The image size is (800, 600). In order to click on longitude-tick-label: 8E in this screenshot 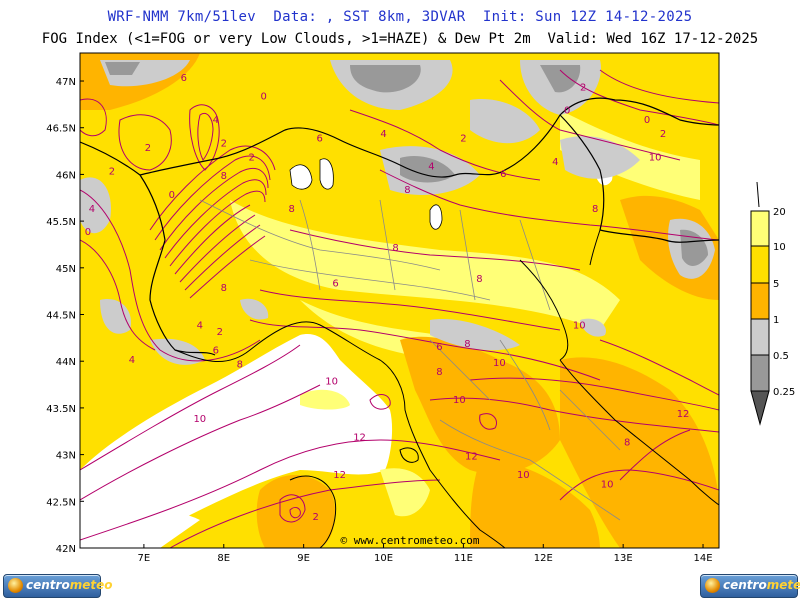, I will do `click(223, 558)`.